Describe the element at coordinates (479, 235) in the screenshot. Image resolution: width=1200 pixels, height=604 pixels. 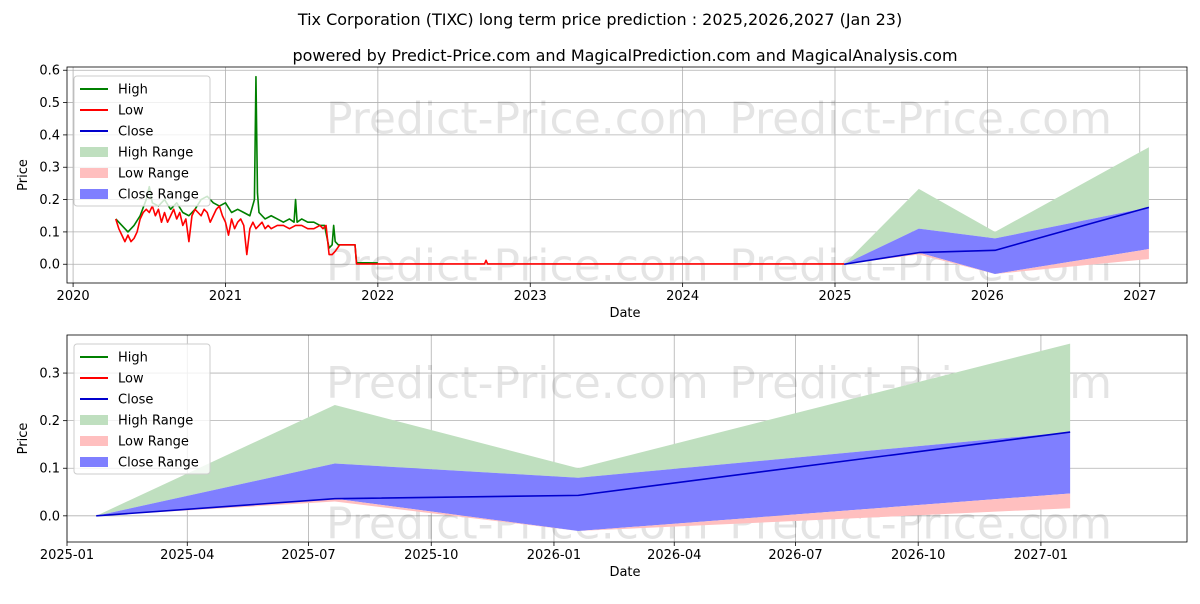
I see `low-line` at that location.